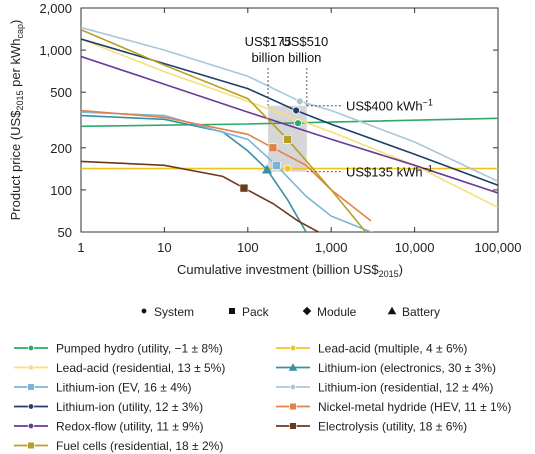 The height and width of the screenshot is (454, 535). What do you see at coordinates (140, 368) in the screenshot?
I see `series-legend-label: Lead-acid (residential, 13 ± 5%)` at bounding box center [140, 368].